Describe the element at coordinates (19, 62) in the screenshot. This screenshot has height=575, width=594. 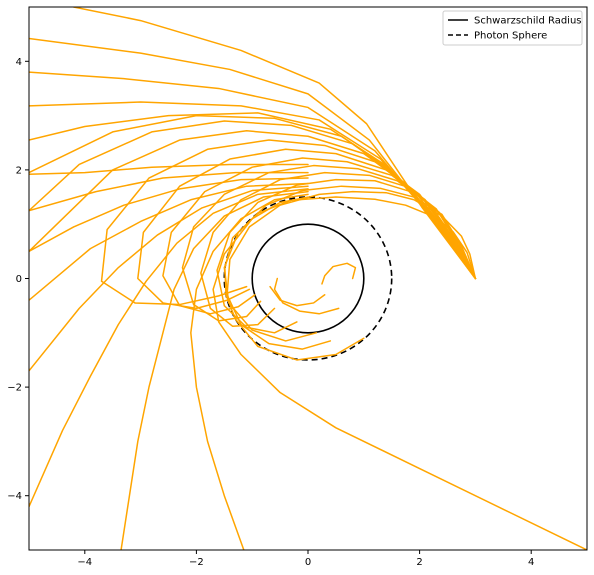
I see `y-tick-label: 4` at that location.